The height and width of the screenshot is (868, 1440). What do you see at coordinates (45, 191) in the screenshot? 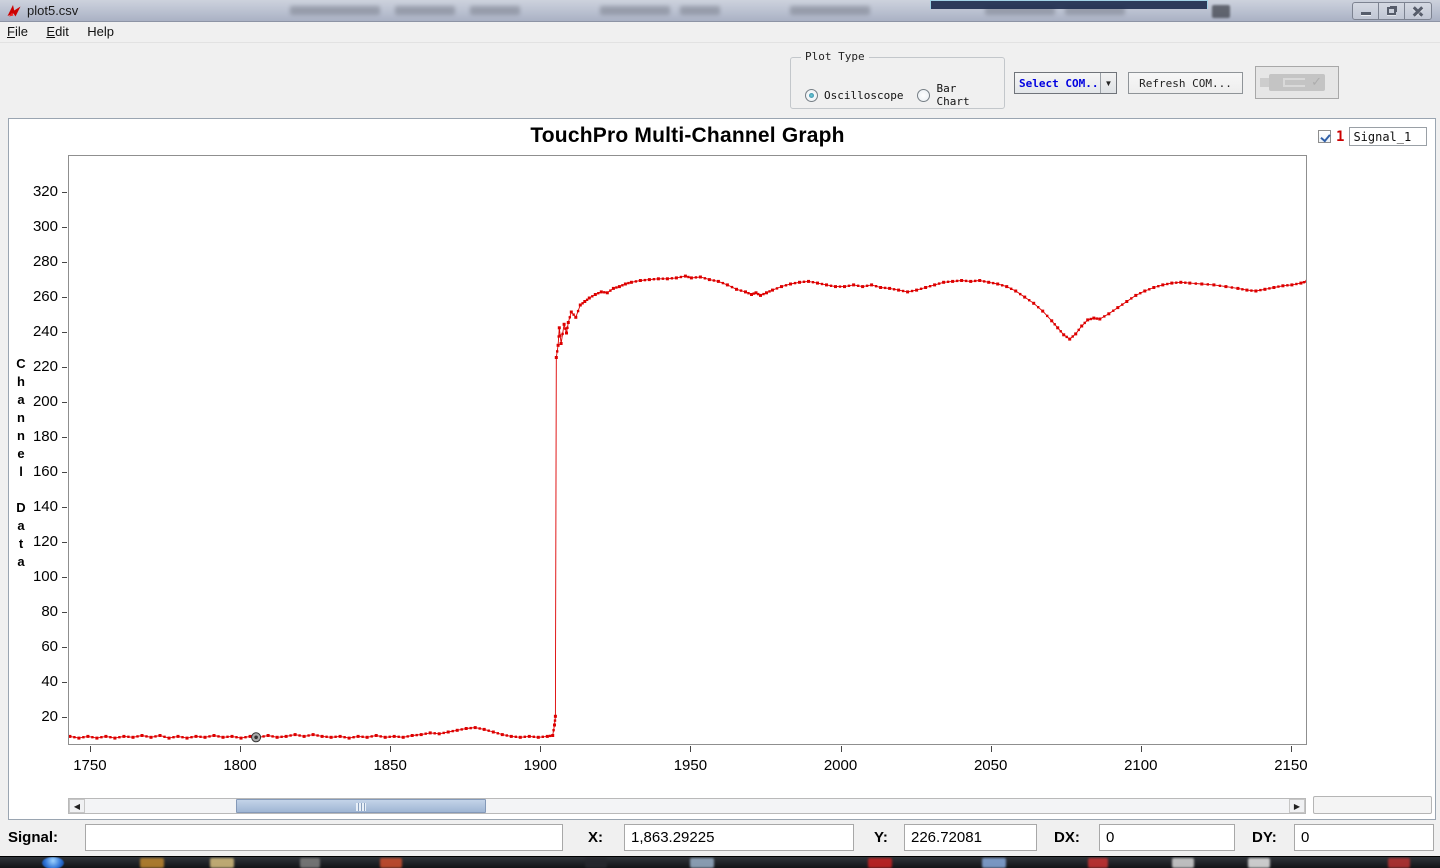
I see `y-tick-label: 320` at bounding box center [45, 191].